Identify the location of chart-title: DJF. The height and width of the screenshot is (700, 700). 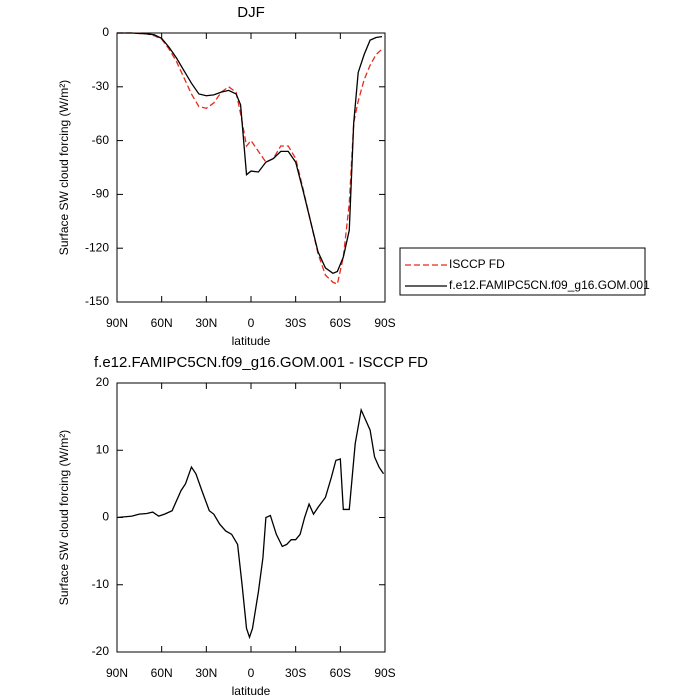
(251, 12).